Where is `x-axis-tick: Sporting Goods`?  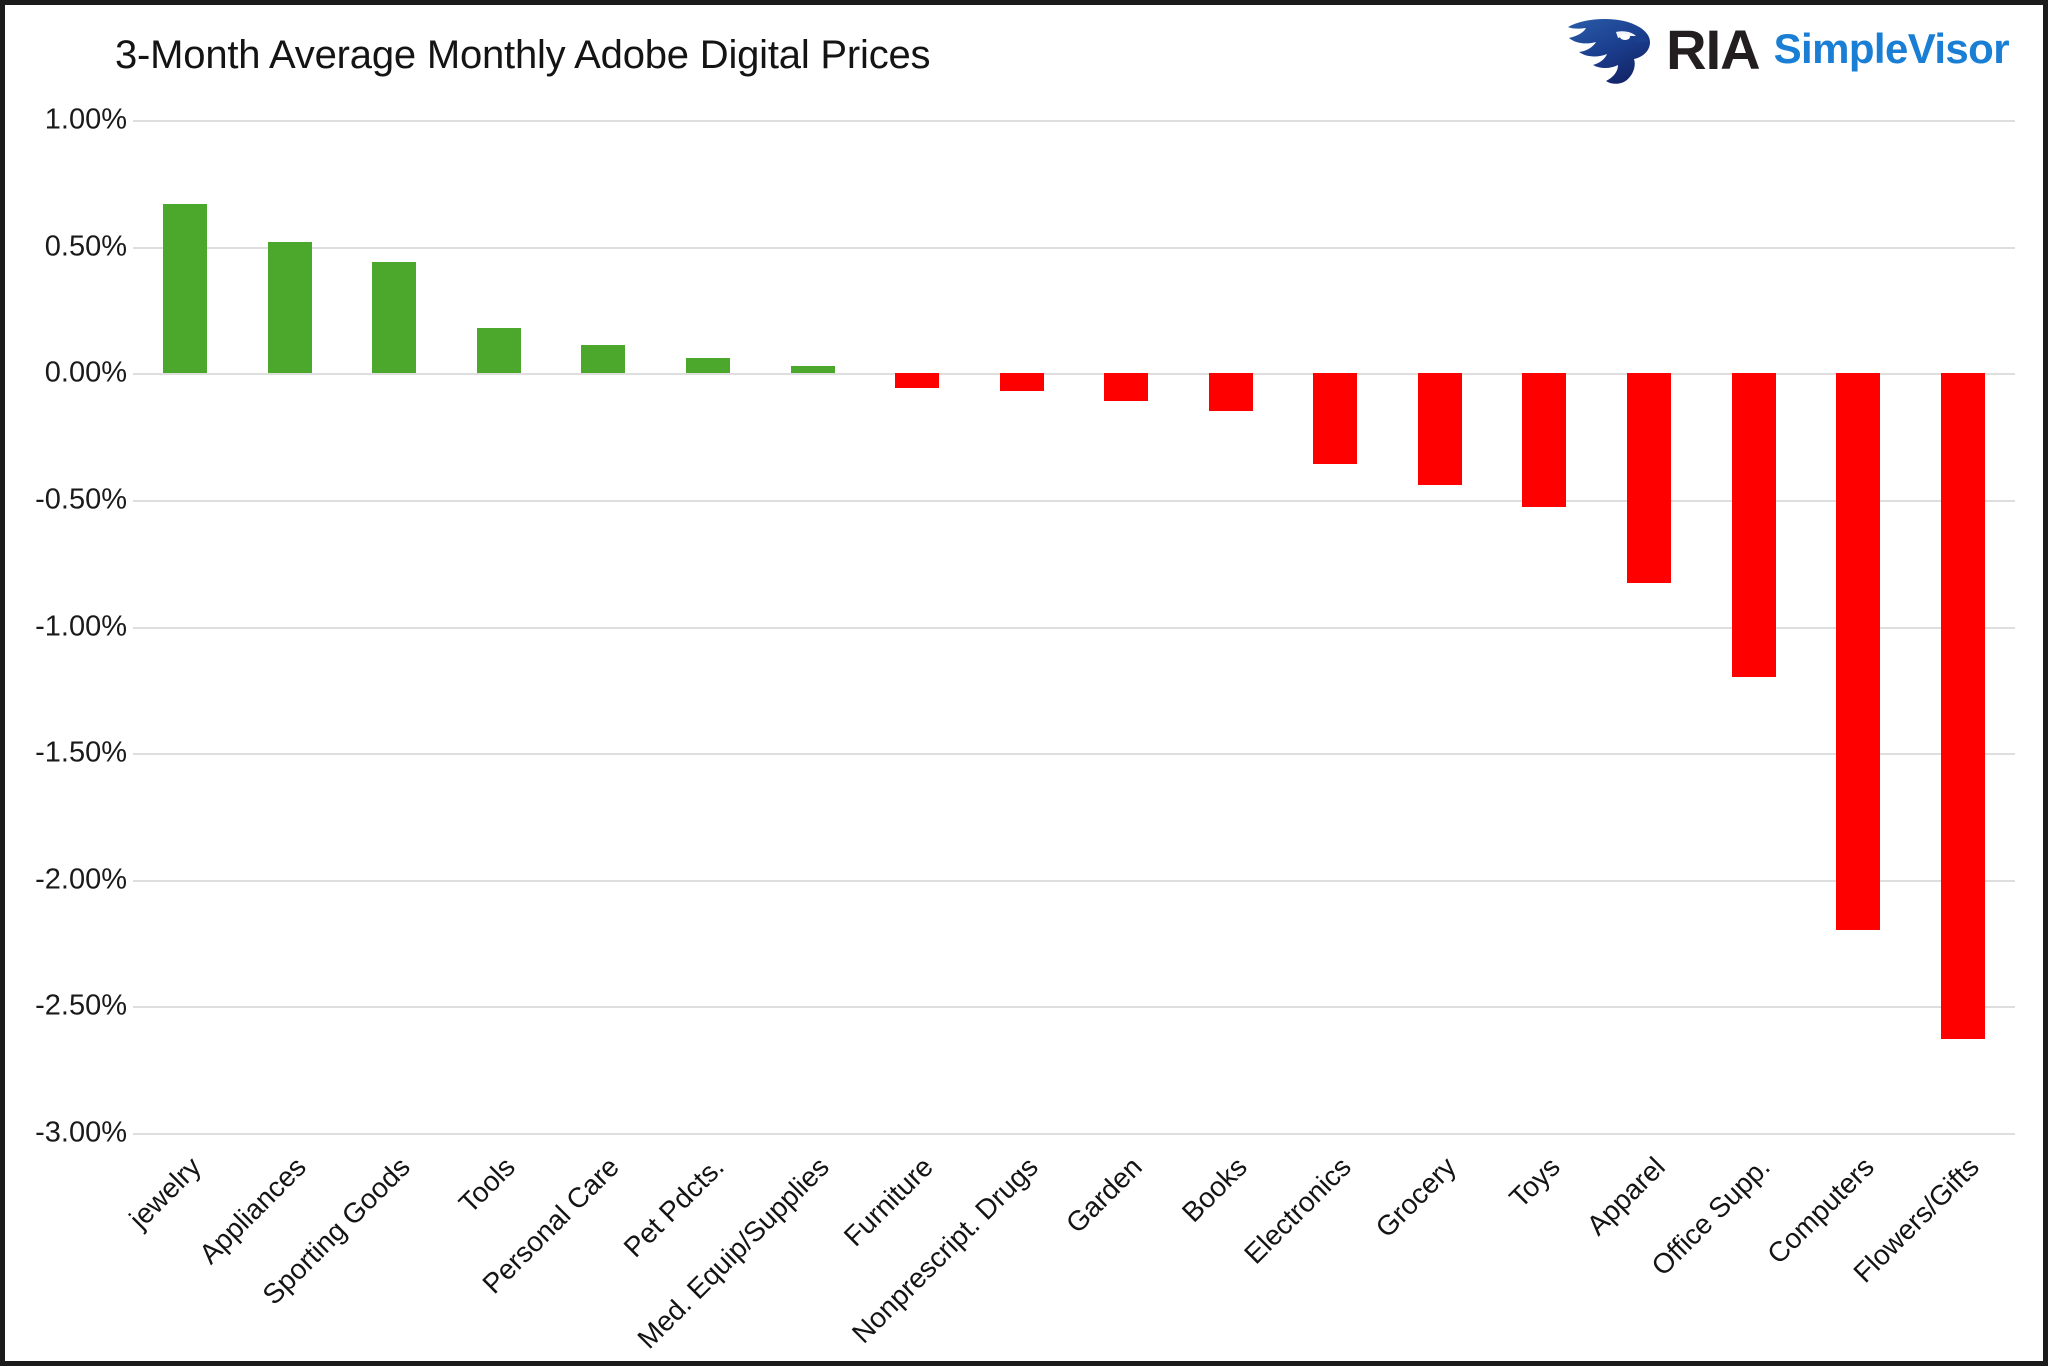 x-axis-tick: Sporting Goods is located at coordinates (352, 1247).